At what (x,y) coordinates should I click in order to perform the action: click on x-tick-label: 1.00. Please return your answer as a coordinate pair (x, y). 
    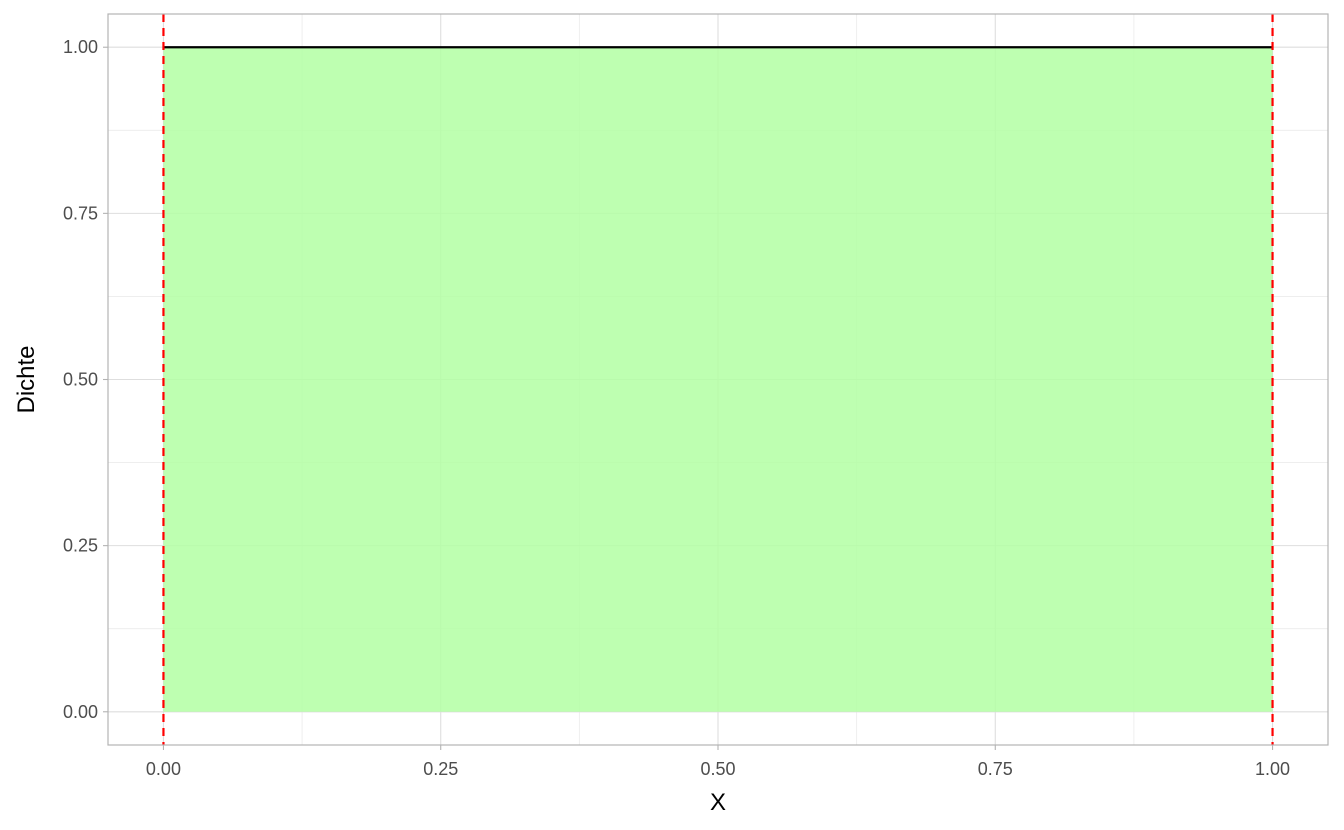
    Looking at the image, I should click on (1272, 769).